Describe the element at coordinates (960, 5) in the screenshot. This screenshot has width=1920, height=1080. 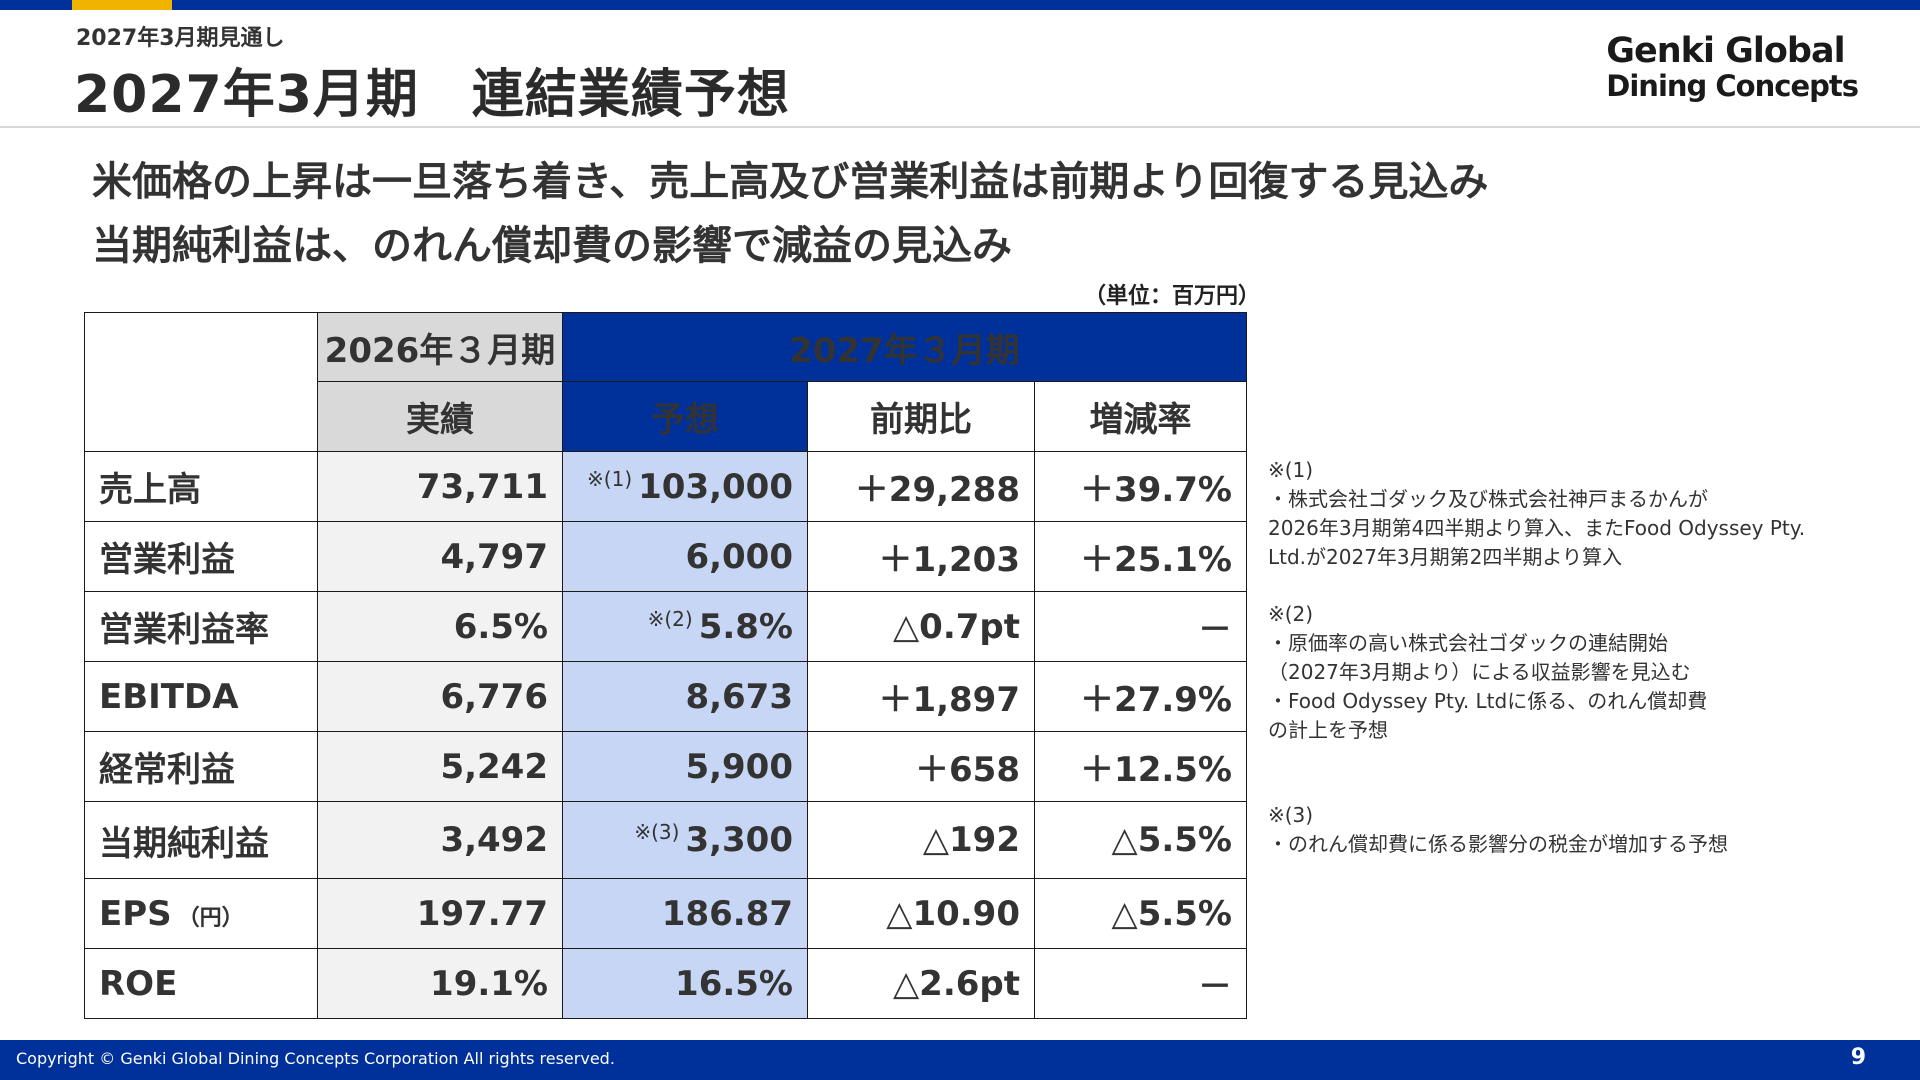
I see `top-accent-bar` at that location.